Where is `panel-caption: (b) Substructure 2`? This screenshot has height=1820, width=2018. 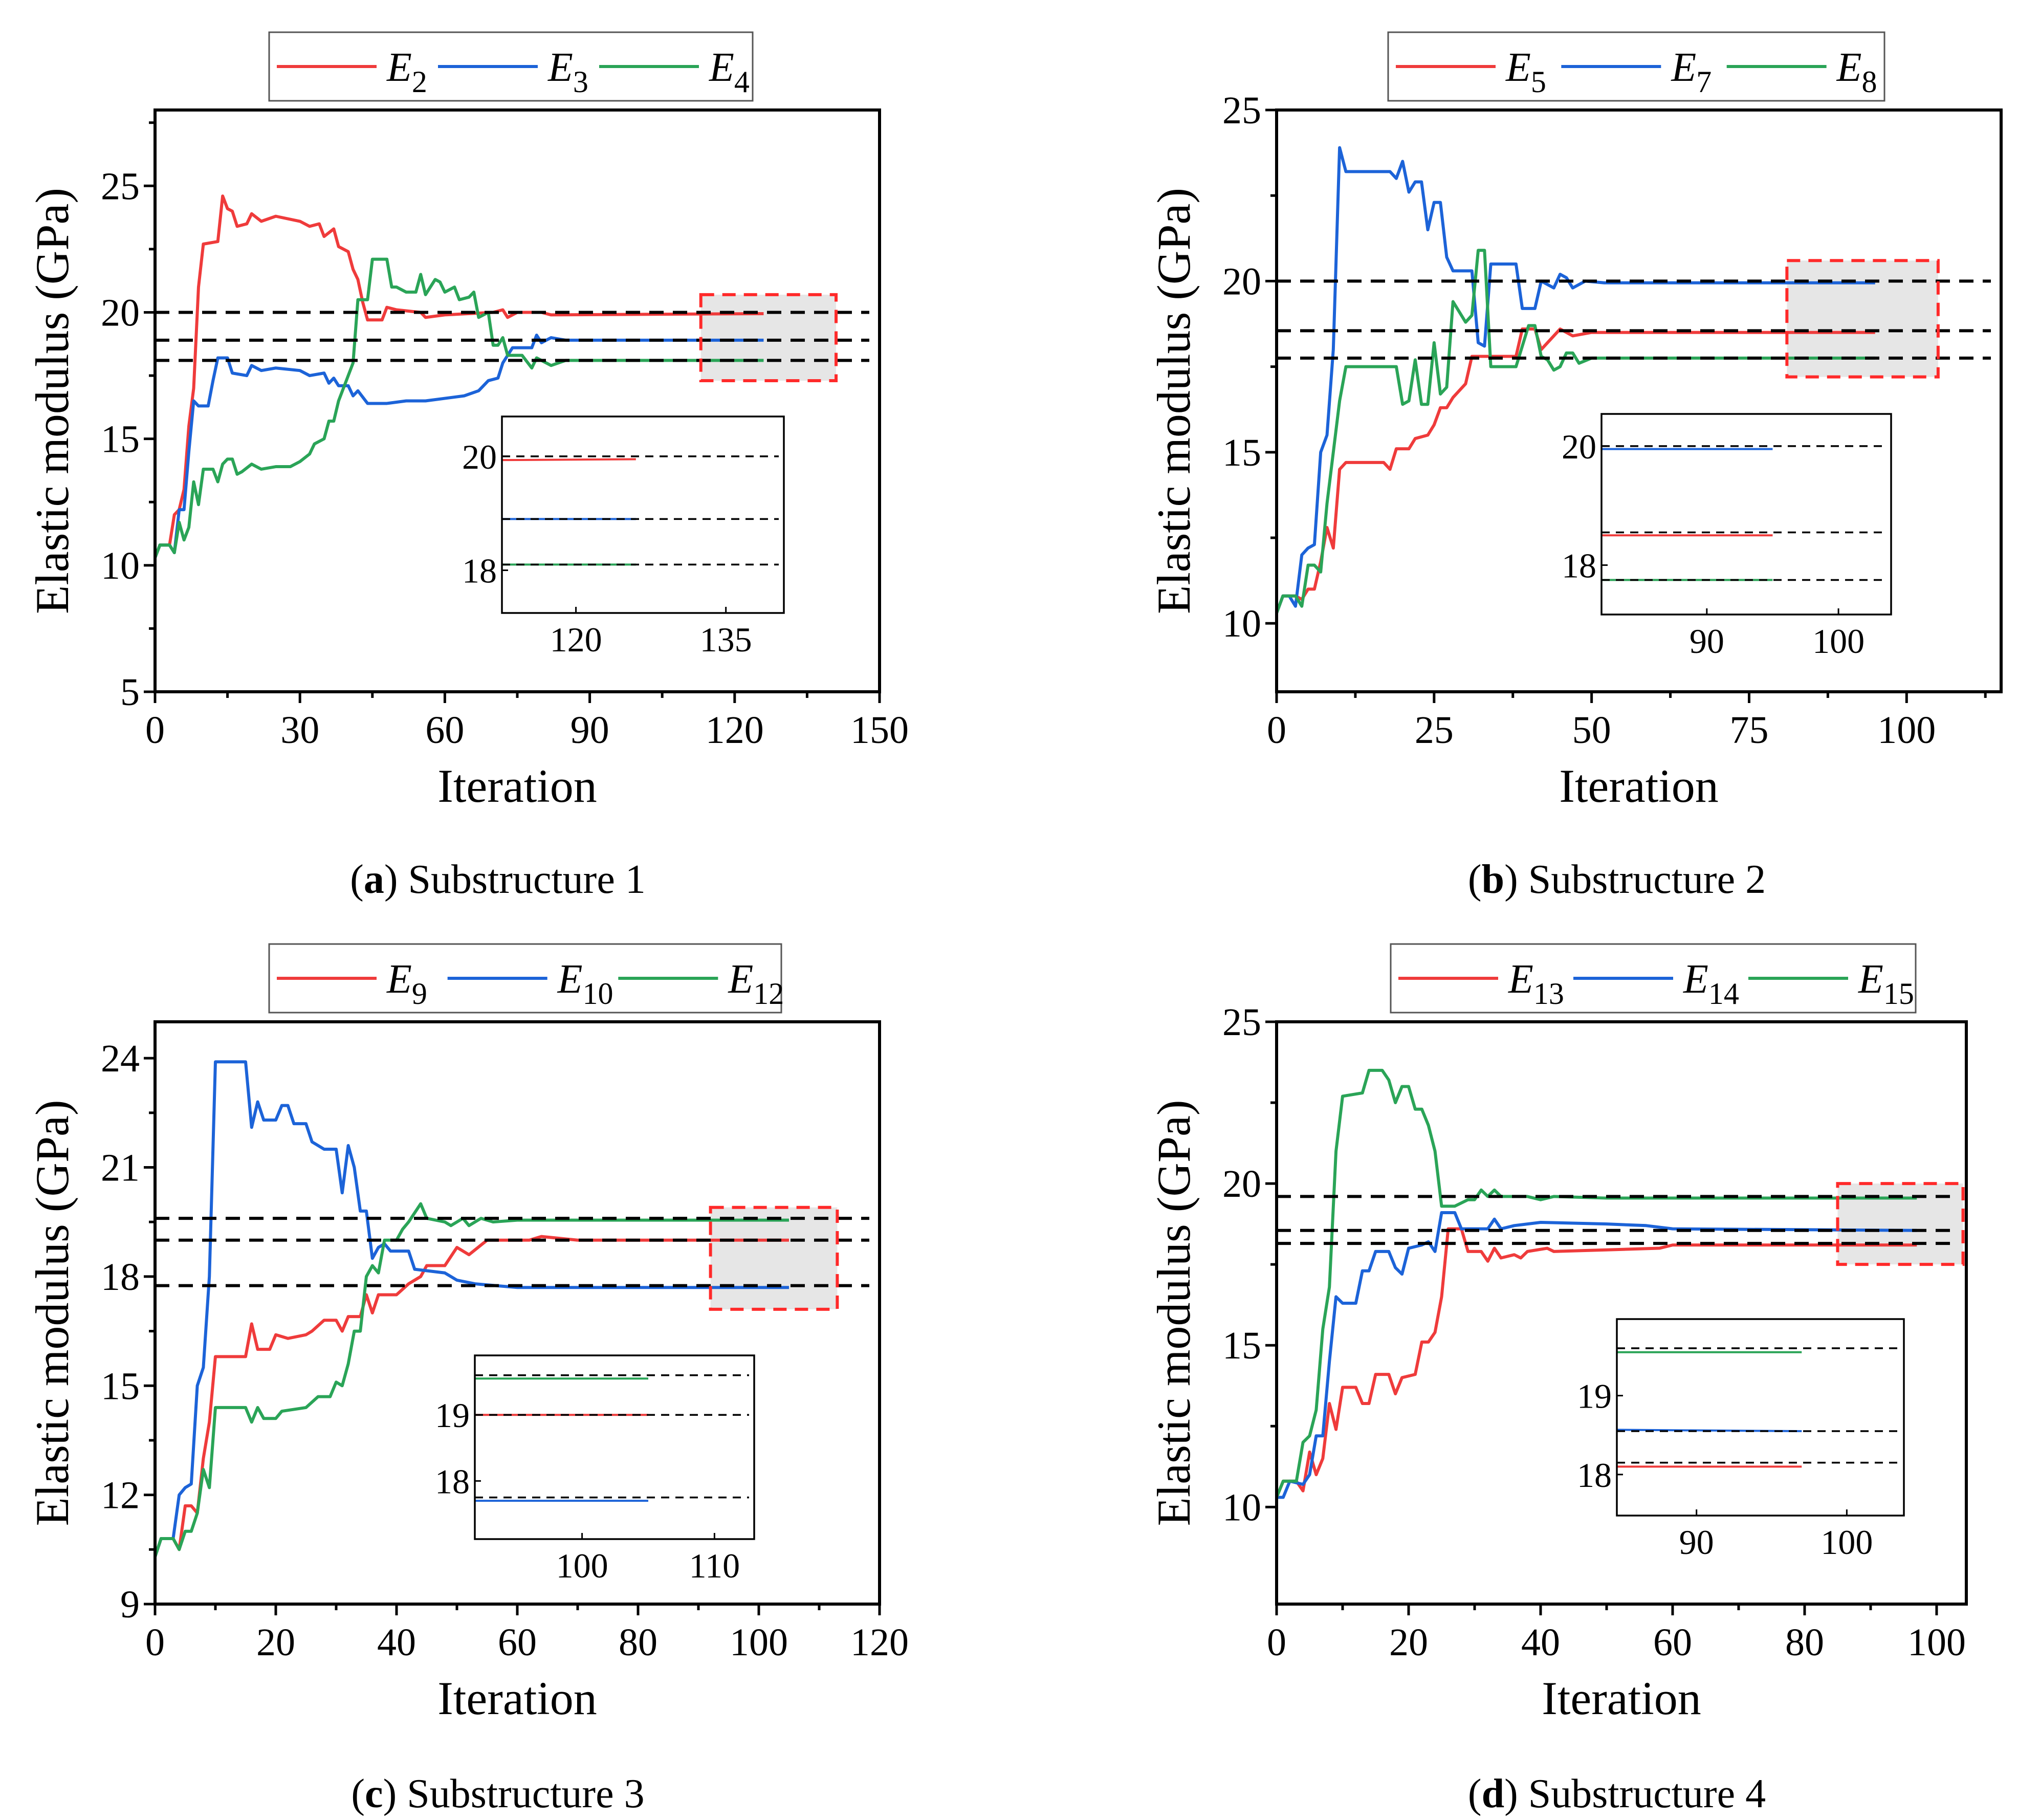
panel-caption: (b) Substructure 2 is located at coordinates (1617, 880).